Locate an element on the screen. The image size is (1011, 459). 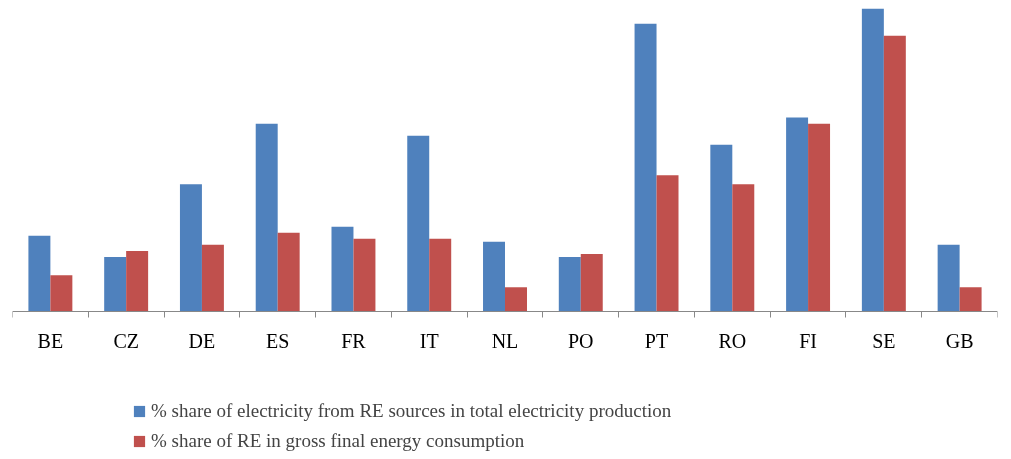
x-tick-label: PT is located at coordinates (656, 340).